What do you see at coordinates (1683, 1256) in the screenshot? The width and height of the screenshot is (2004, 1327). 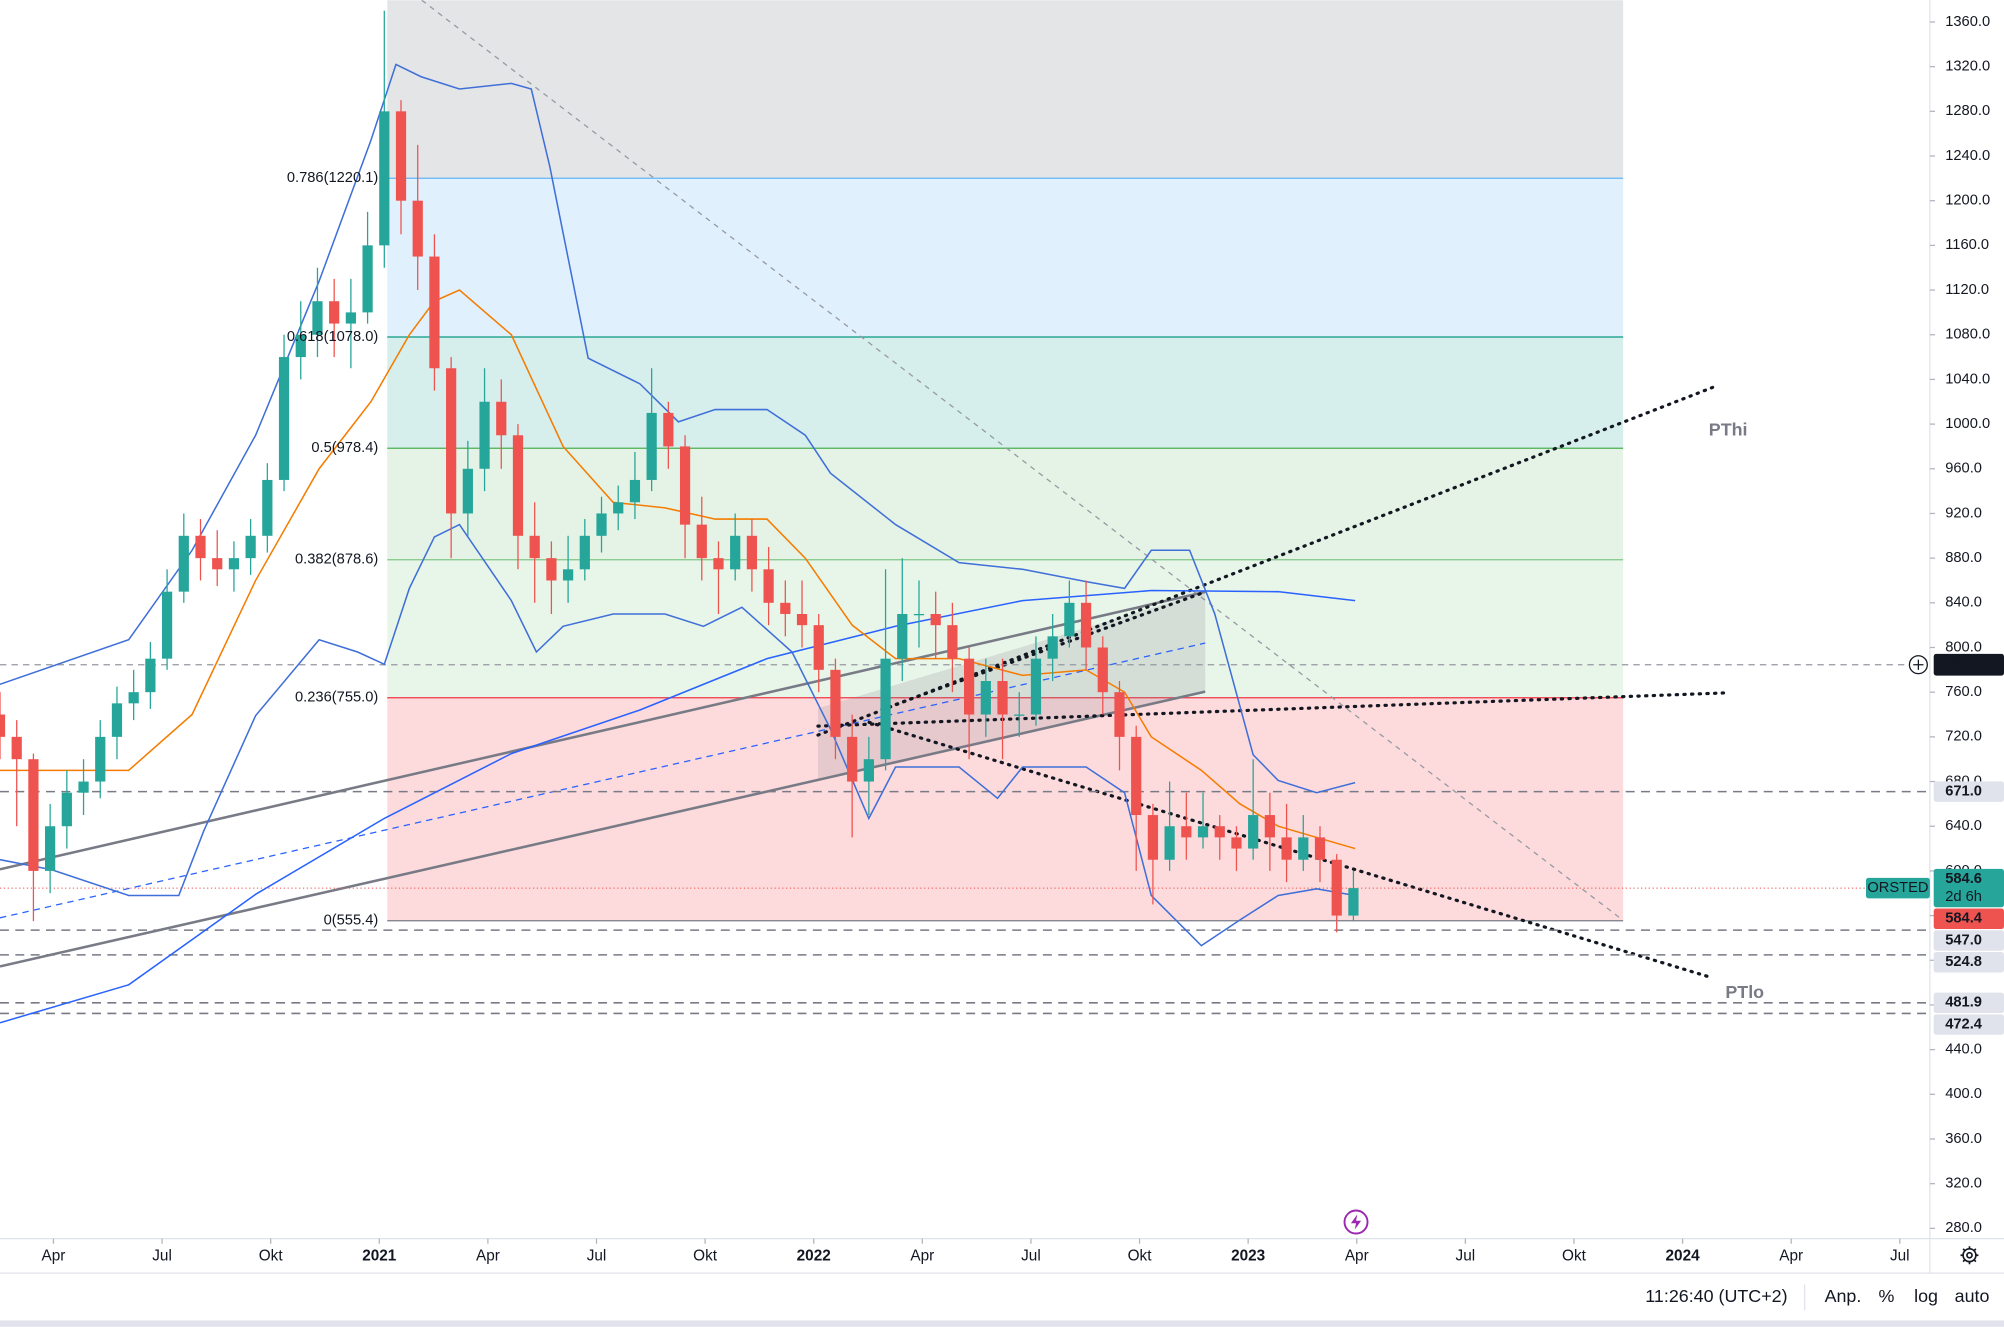 I see `x-tick-label: 2024` at bounding box center [1683, 1256].